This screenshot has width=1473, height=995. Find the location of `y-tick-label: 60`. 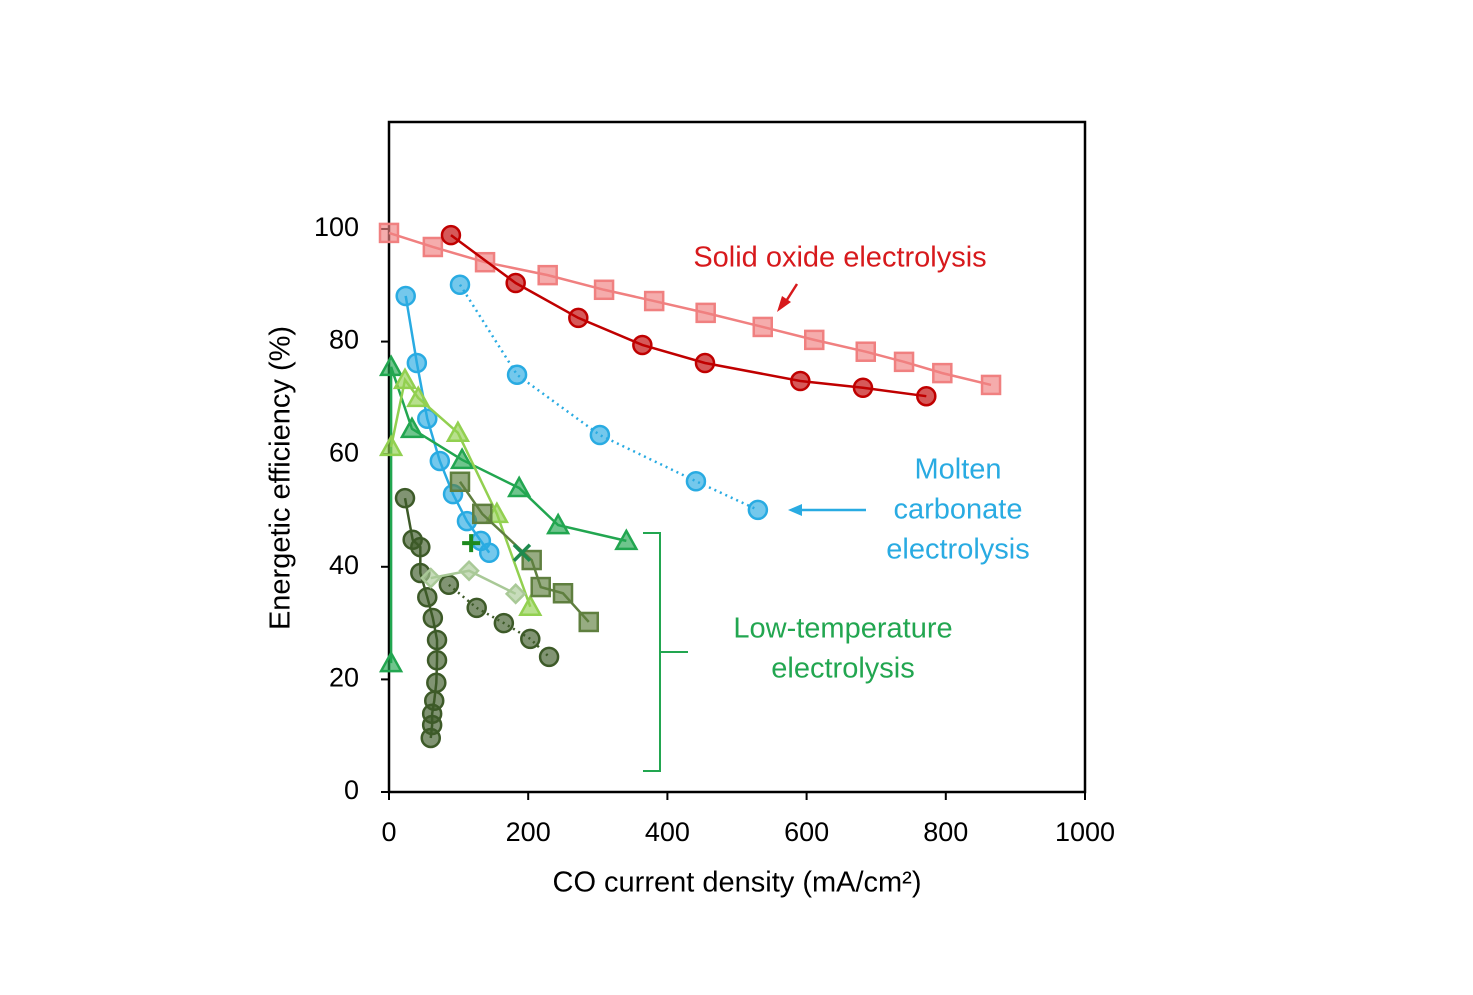

y-tick-label: 60 is located at coordinates (344, 452).